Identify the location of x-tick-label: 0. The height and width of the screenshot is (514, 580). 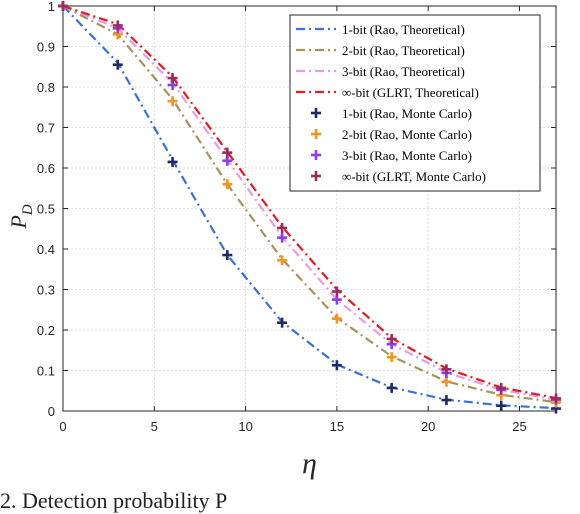
(62, 426).